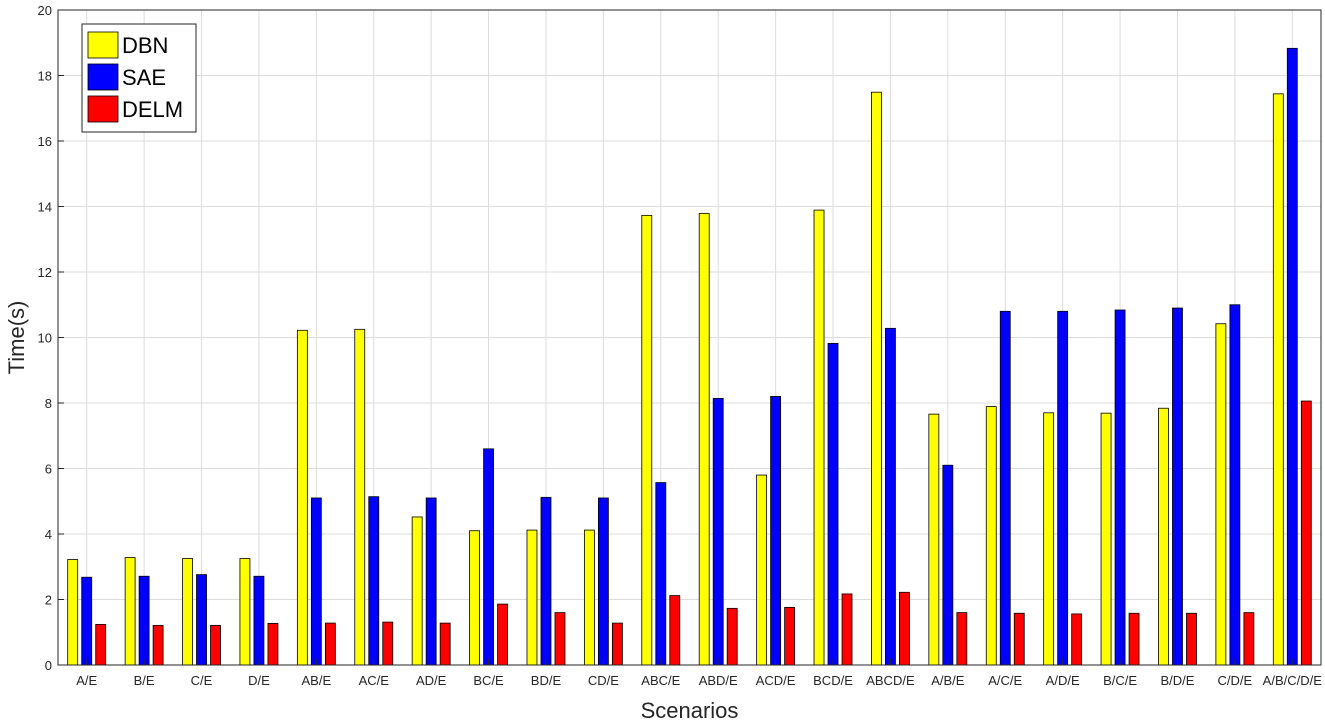 This screenshot has height=724, width=1325. Describe the element at coordinates (152, 109) in the screenshot. I see `legend-label-delm: DELM` at that location.